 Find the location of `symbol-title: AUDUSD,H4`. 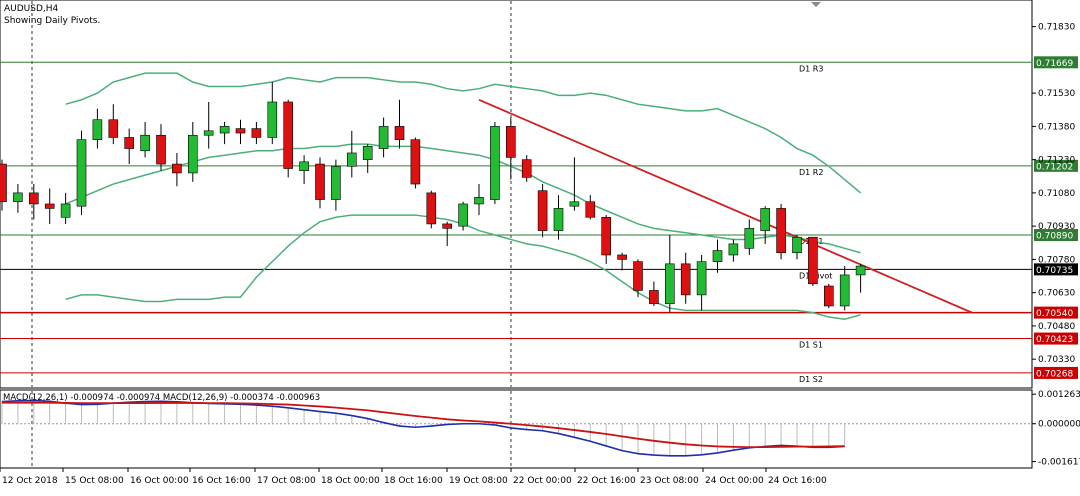

symbol-title: AUDUSD,H4 is located at coordinates (31, 9).